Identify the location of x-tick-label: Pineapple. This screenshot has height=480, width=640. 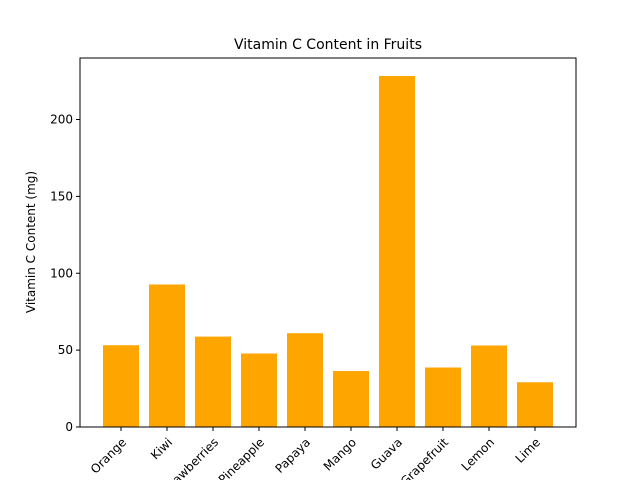
(241, 457).